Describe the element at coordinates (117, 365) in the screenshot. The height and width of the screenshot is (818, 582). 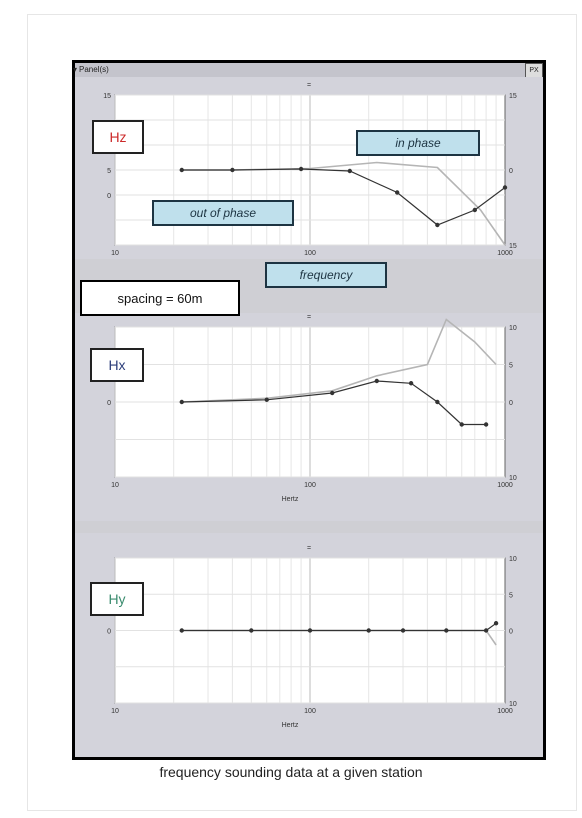
I see `hx-label: Hx` at that location.